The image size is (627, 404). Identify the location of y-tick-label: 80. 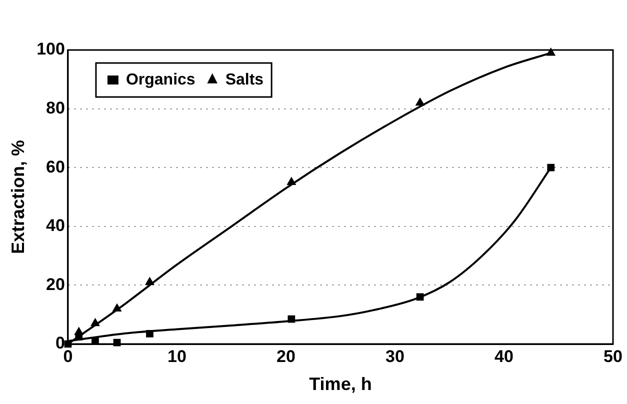
(55, 108).